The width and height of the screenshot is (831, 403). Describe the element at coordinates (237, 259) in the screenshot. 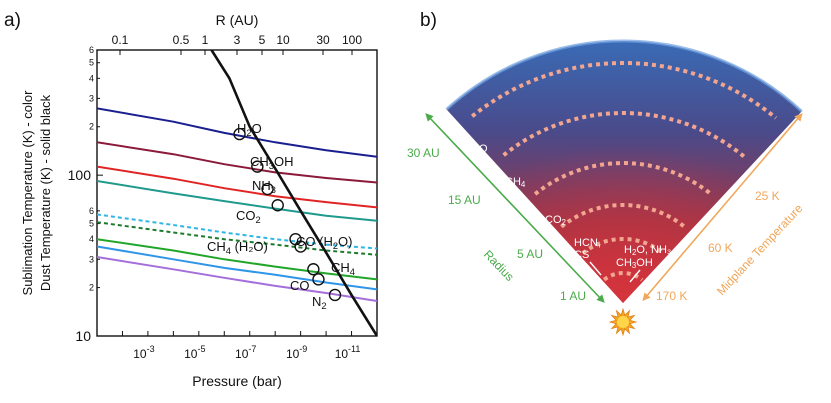

I see `series-line-ch4` at that location.